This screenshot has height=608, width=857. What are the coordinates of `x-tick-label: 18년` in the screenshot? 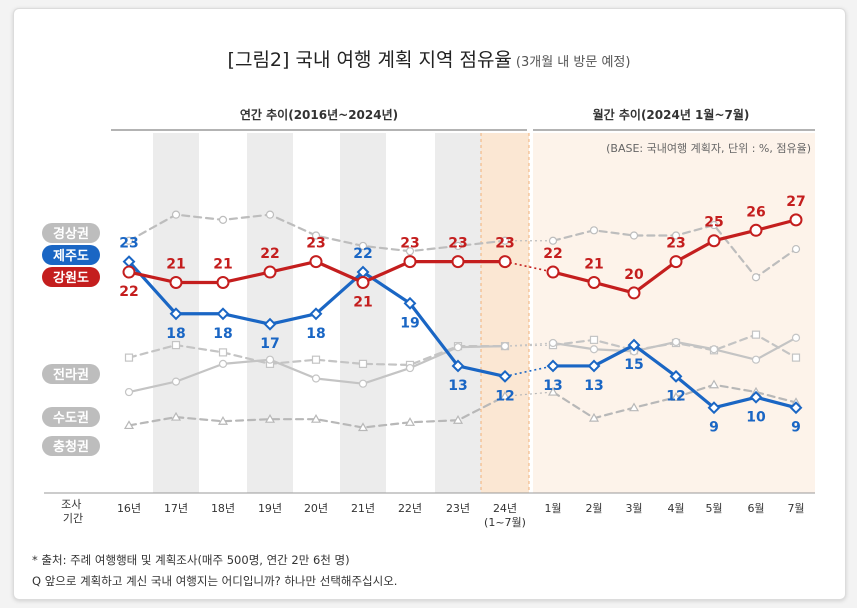 It's located at (223, 508).